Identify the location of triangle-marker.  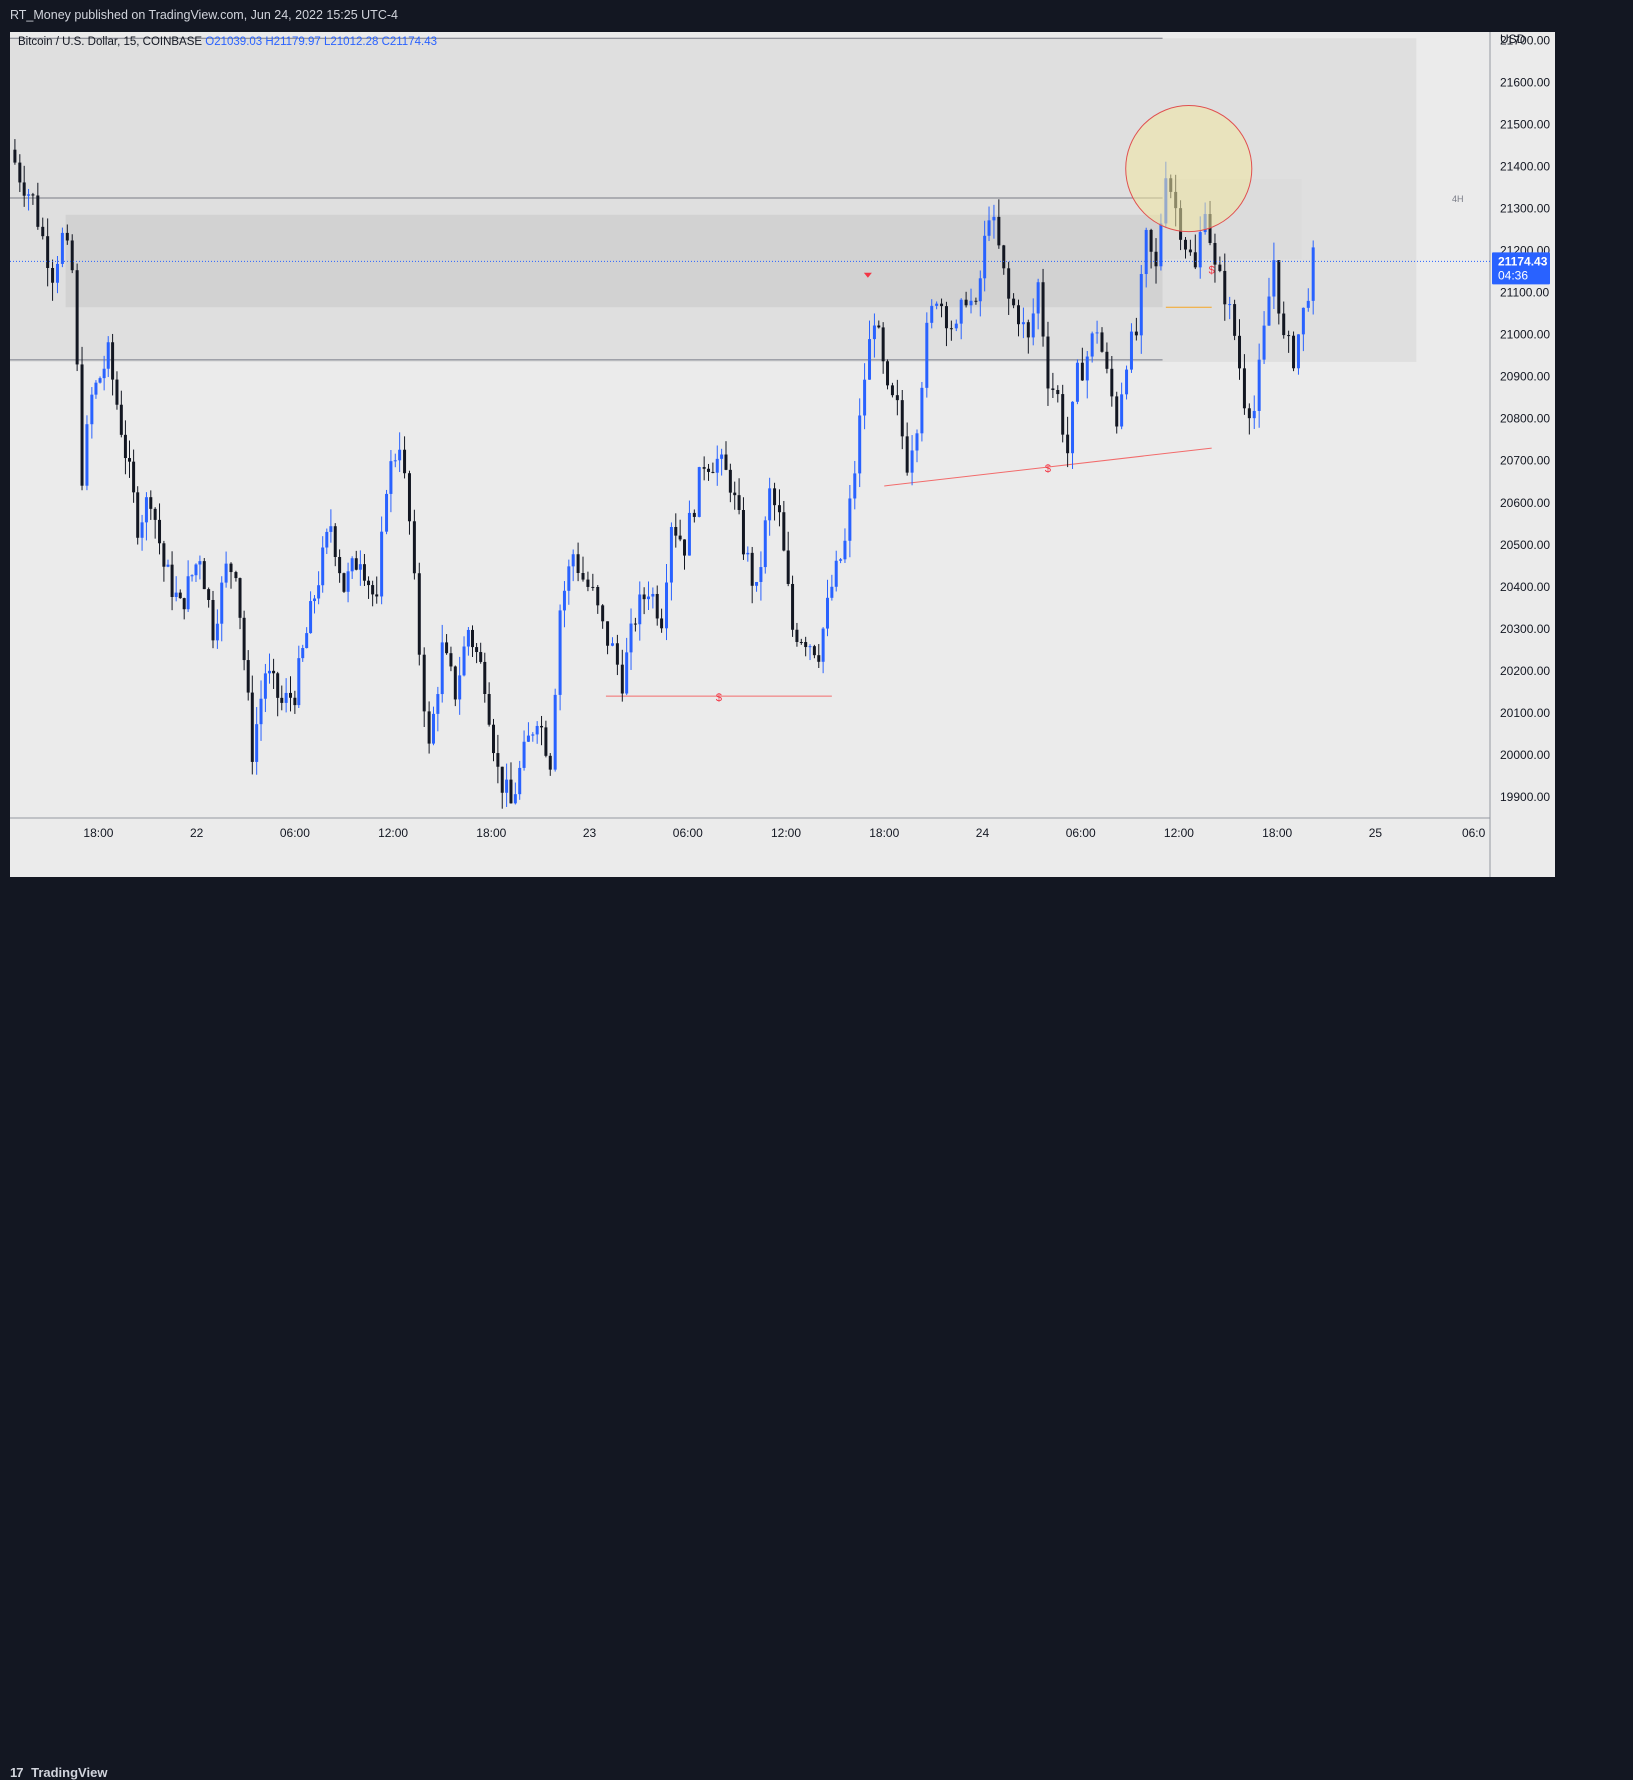
(867, 275).